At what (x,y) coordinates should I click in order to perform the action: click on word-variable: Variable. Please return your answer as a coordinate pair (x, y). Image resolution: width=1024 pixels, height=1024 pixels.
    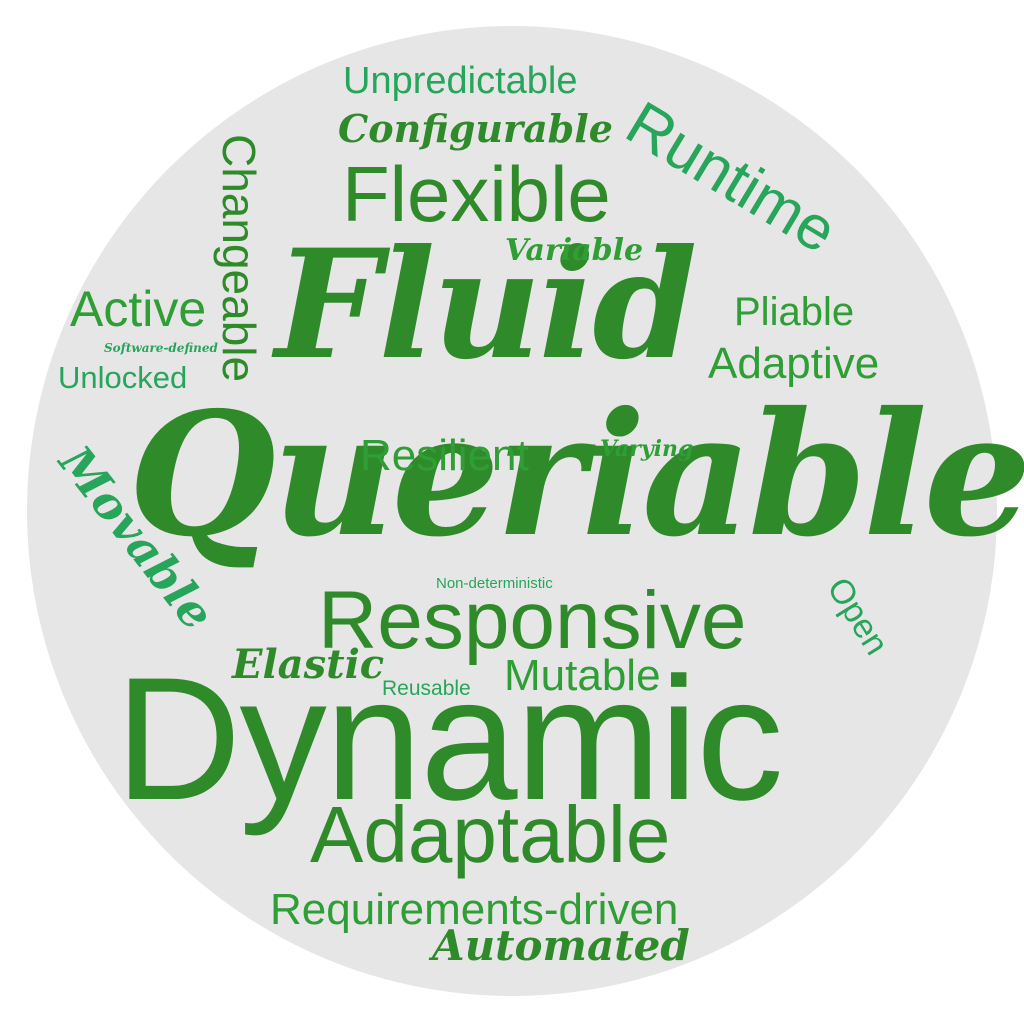
    Looking at the image, I should click on (574, 250).